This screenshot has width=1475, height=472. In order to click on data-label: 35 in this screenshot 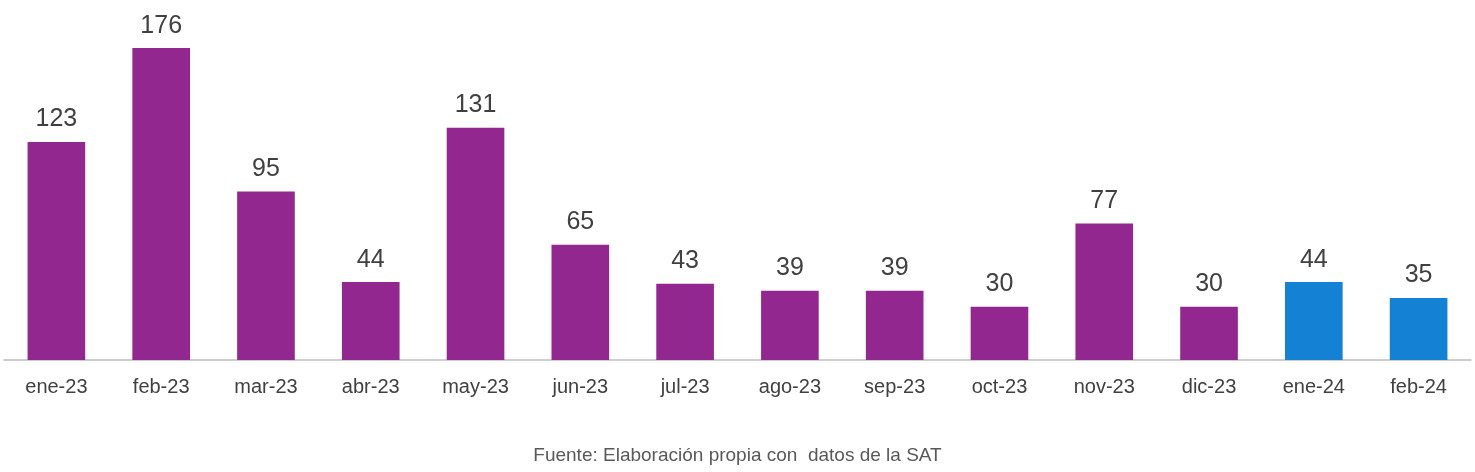, I will do `click(1418, 273)`.